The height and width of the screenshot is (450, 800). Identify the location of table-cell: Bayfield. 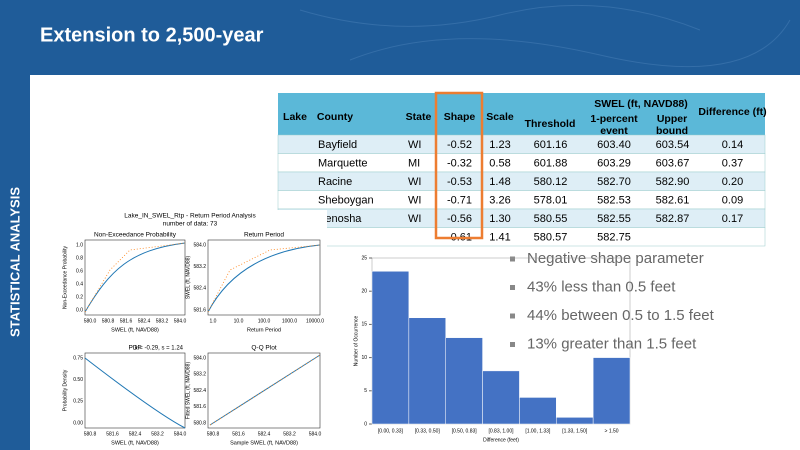
(337, 145).